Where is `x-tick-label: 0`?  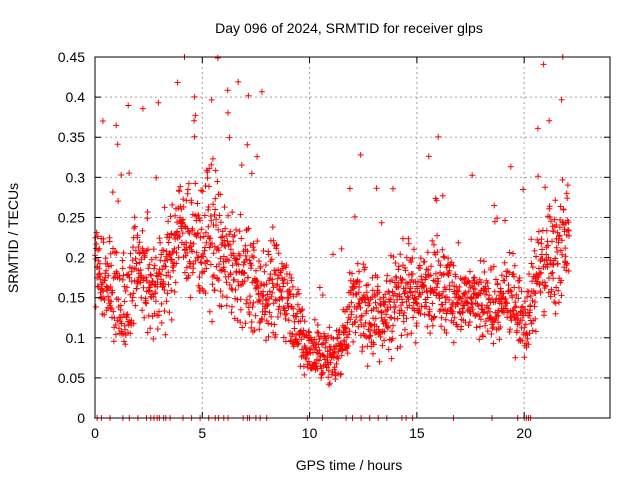 x-tick-label: 0 is located at coordinates (95, 433).